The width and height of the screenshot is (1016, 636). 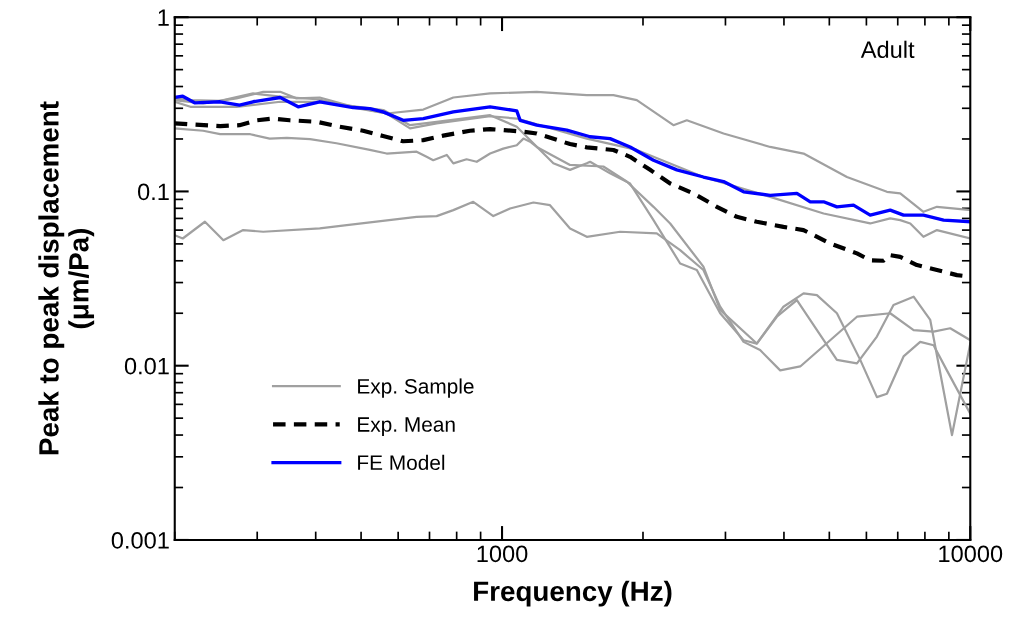 I want to click on x-axis-title: Frequency (Hz), so click(x=573, y=593).